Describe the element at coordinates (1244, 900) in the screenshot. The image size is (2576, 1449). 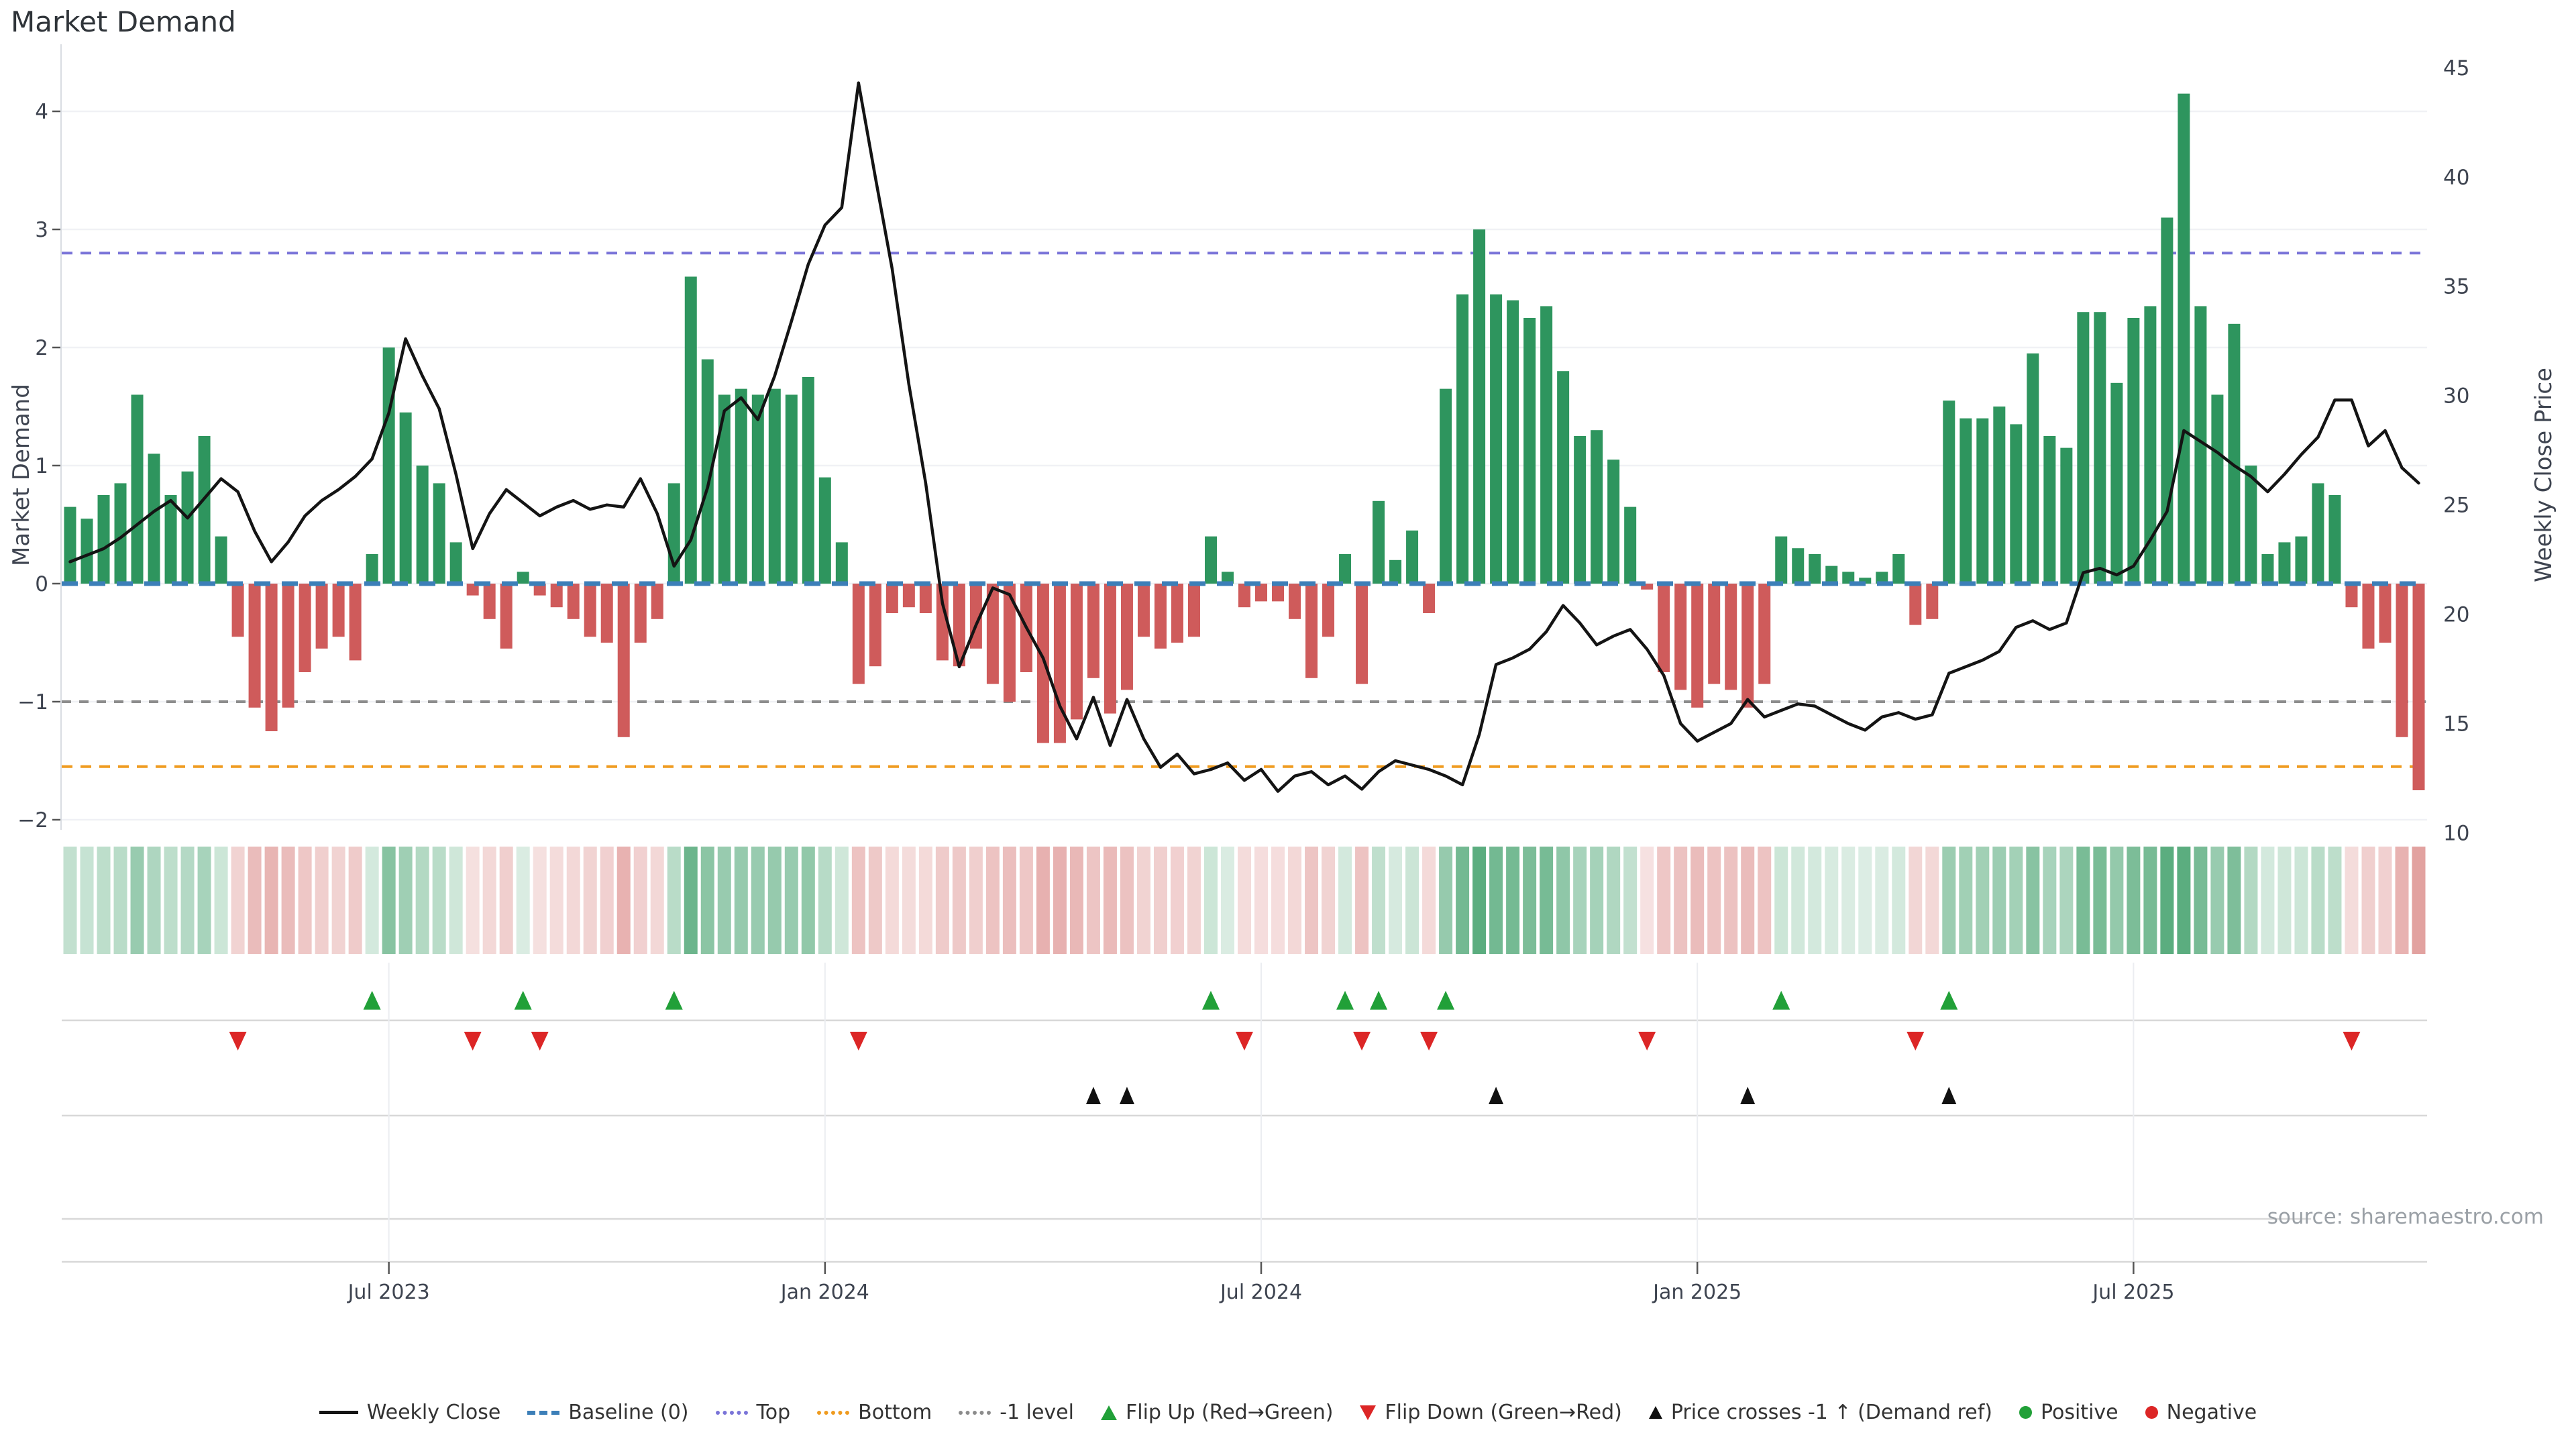
I see `heatmap-strip` at that location.